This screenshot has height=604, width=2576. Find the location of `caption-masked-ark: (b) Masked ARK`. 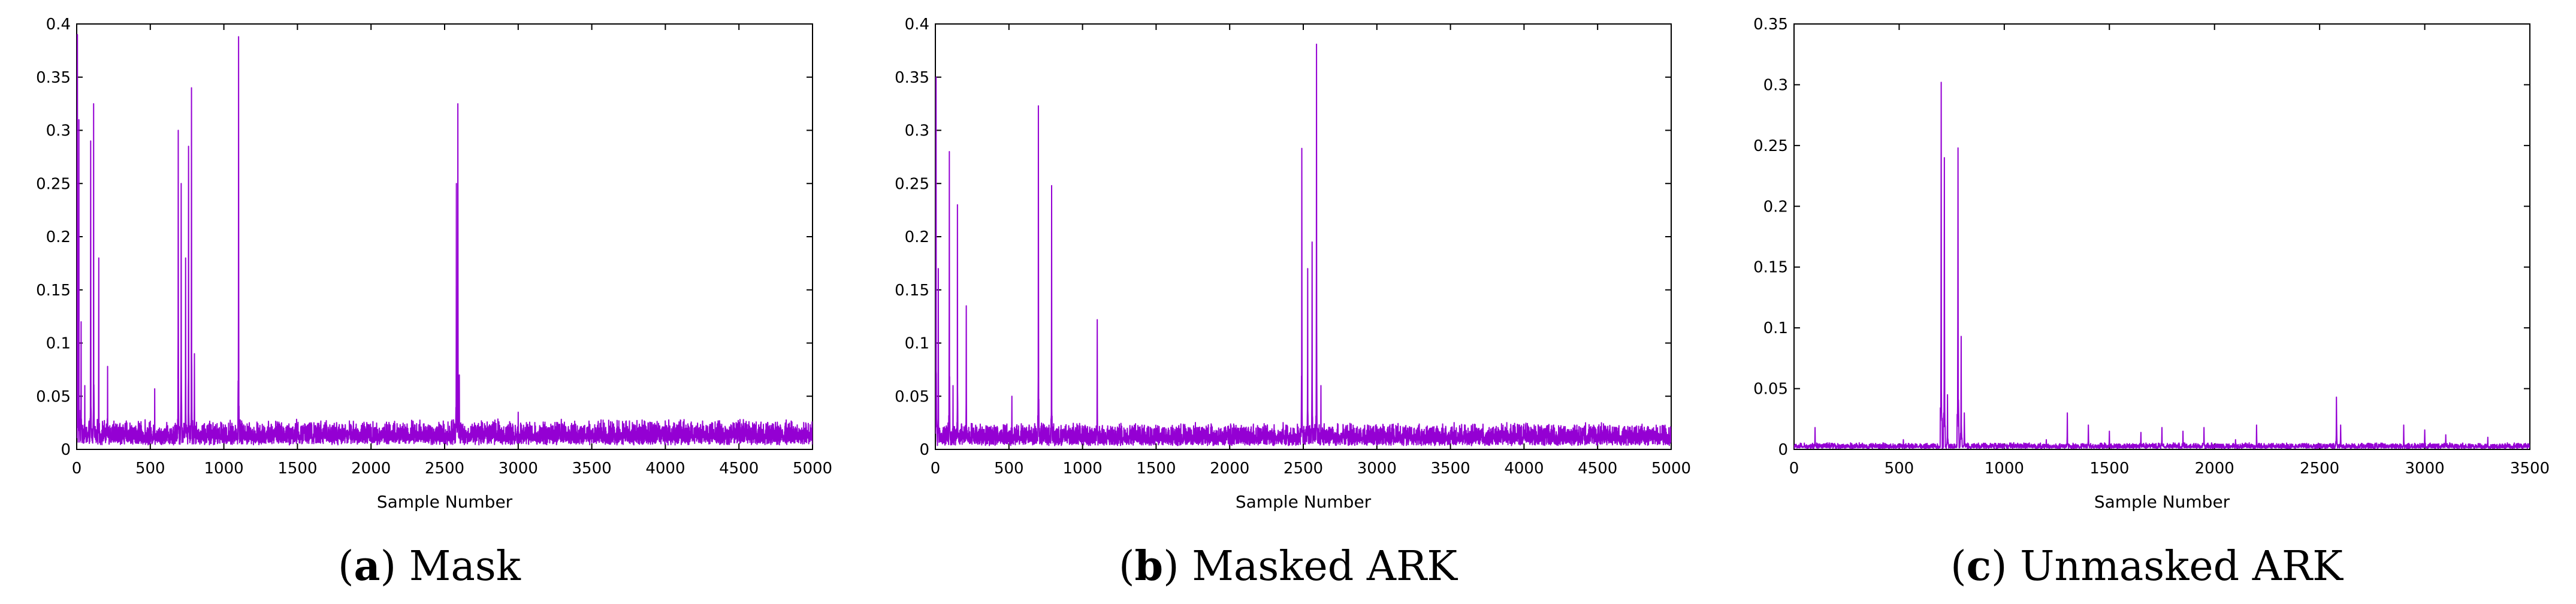

caption-masked-ark: (b) Masked ARK is located at coordinates (1288, 566).